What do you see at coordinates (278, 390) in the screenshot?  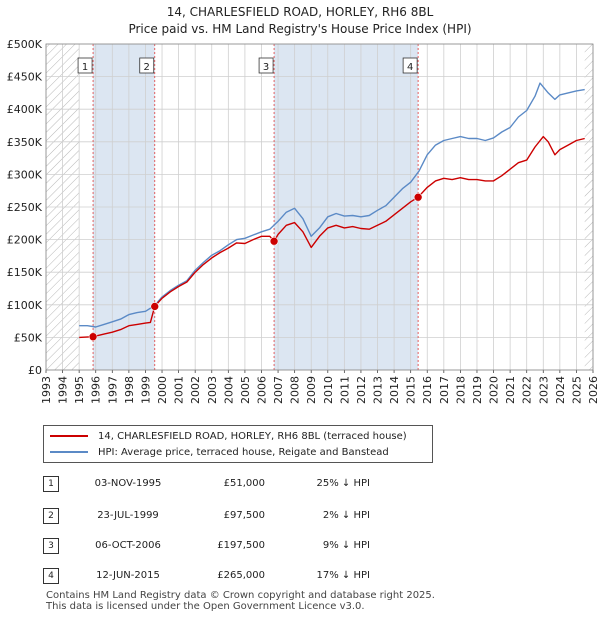 I see `x-tick-label: 2007` at bounding box center [278, 390].